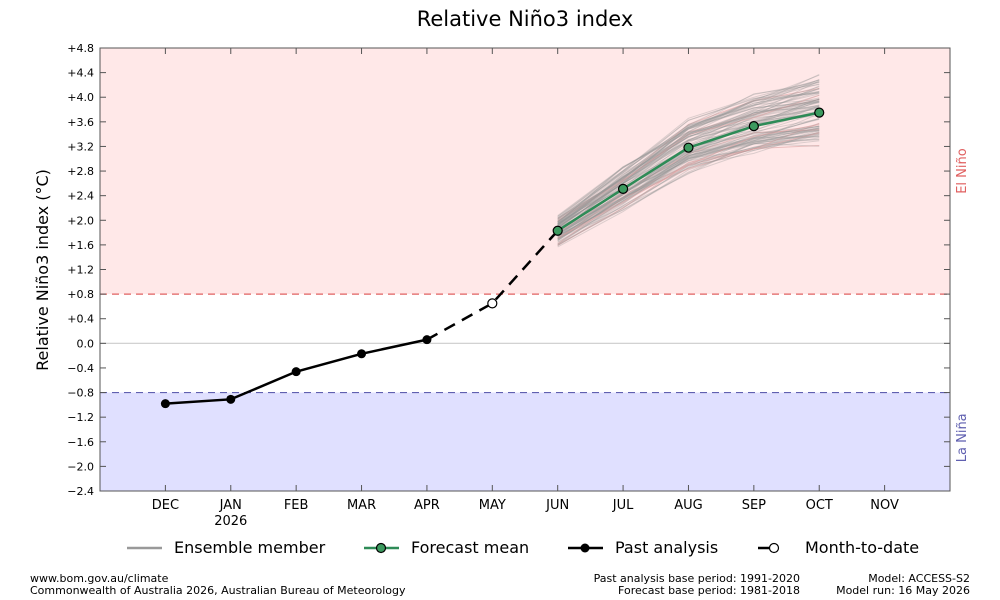 Image resolution: width=1000 pixels, height=600 pixels. I want to click on la-nina-label: La Niña, so click(962, 437).